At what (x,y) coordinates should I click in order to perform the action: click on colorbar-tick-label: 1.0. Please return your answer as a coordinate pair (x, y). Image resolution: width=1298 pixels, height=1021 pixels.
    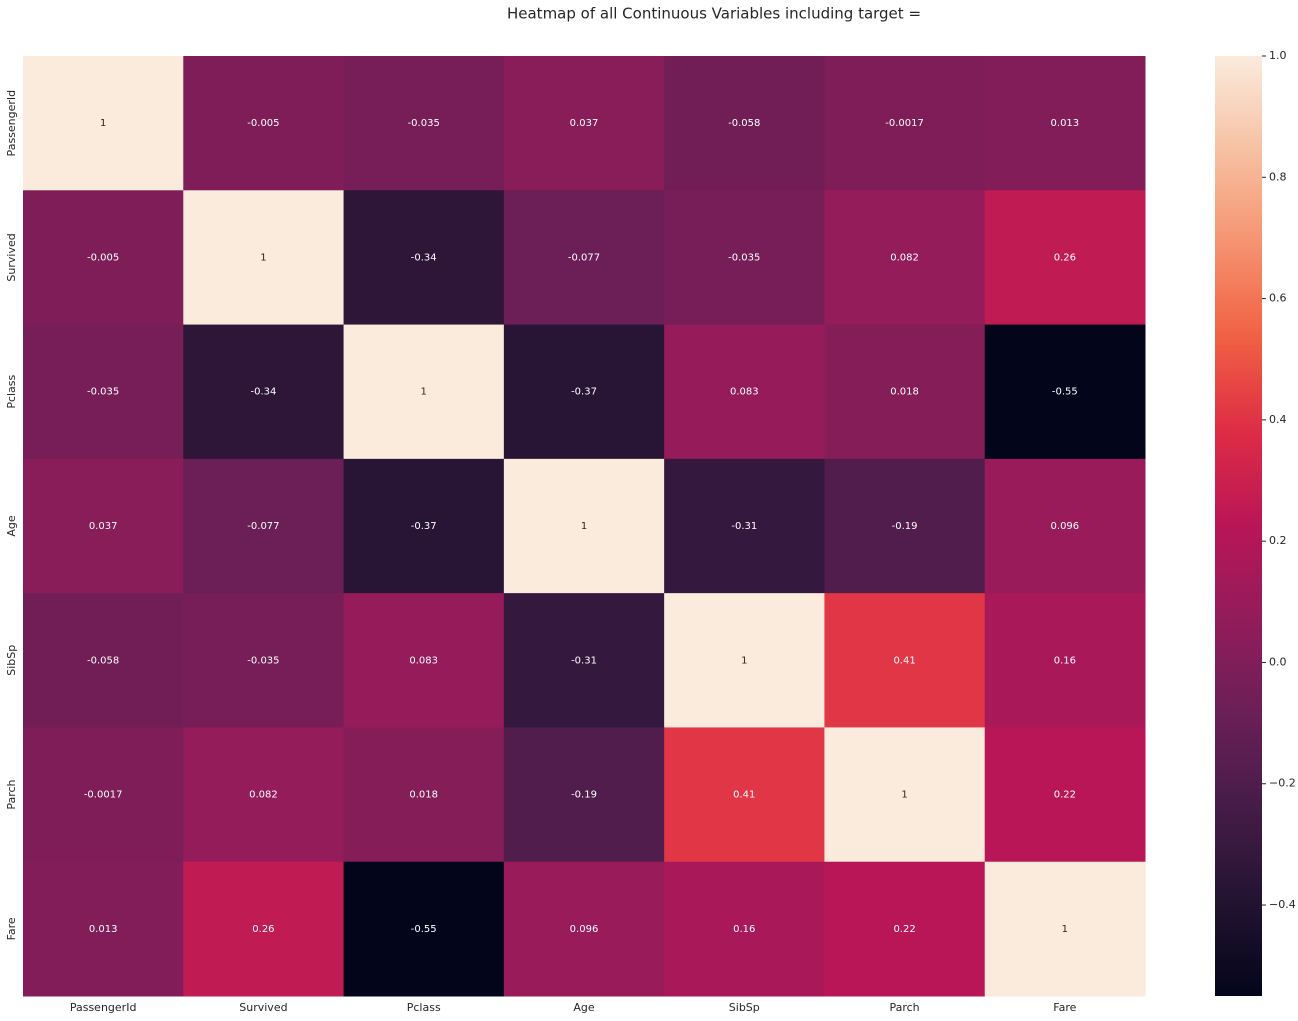
    Looking at the image, I should click on (1278, 55).